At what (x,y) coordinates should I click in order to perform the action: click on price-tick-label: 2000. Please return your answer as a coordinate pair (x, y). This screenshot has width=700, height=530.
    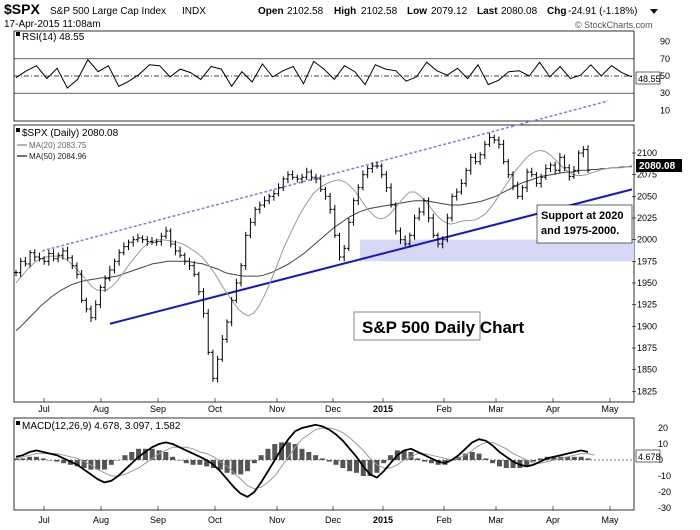
    Looking at the image, I should click on (647, 240).